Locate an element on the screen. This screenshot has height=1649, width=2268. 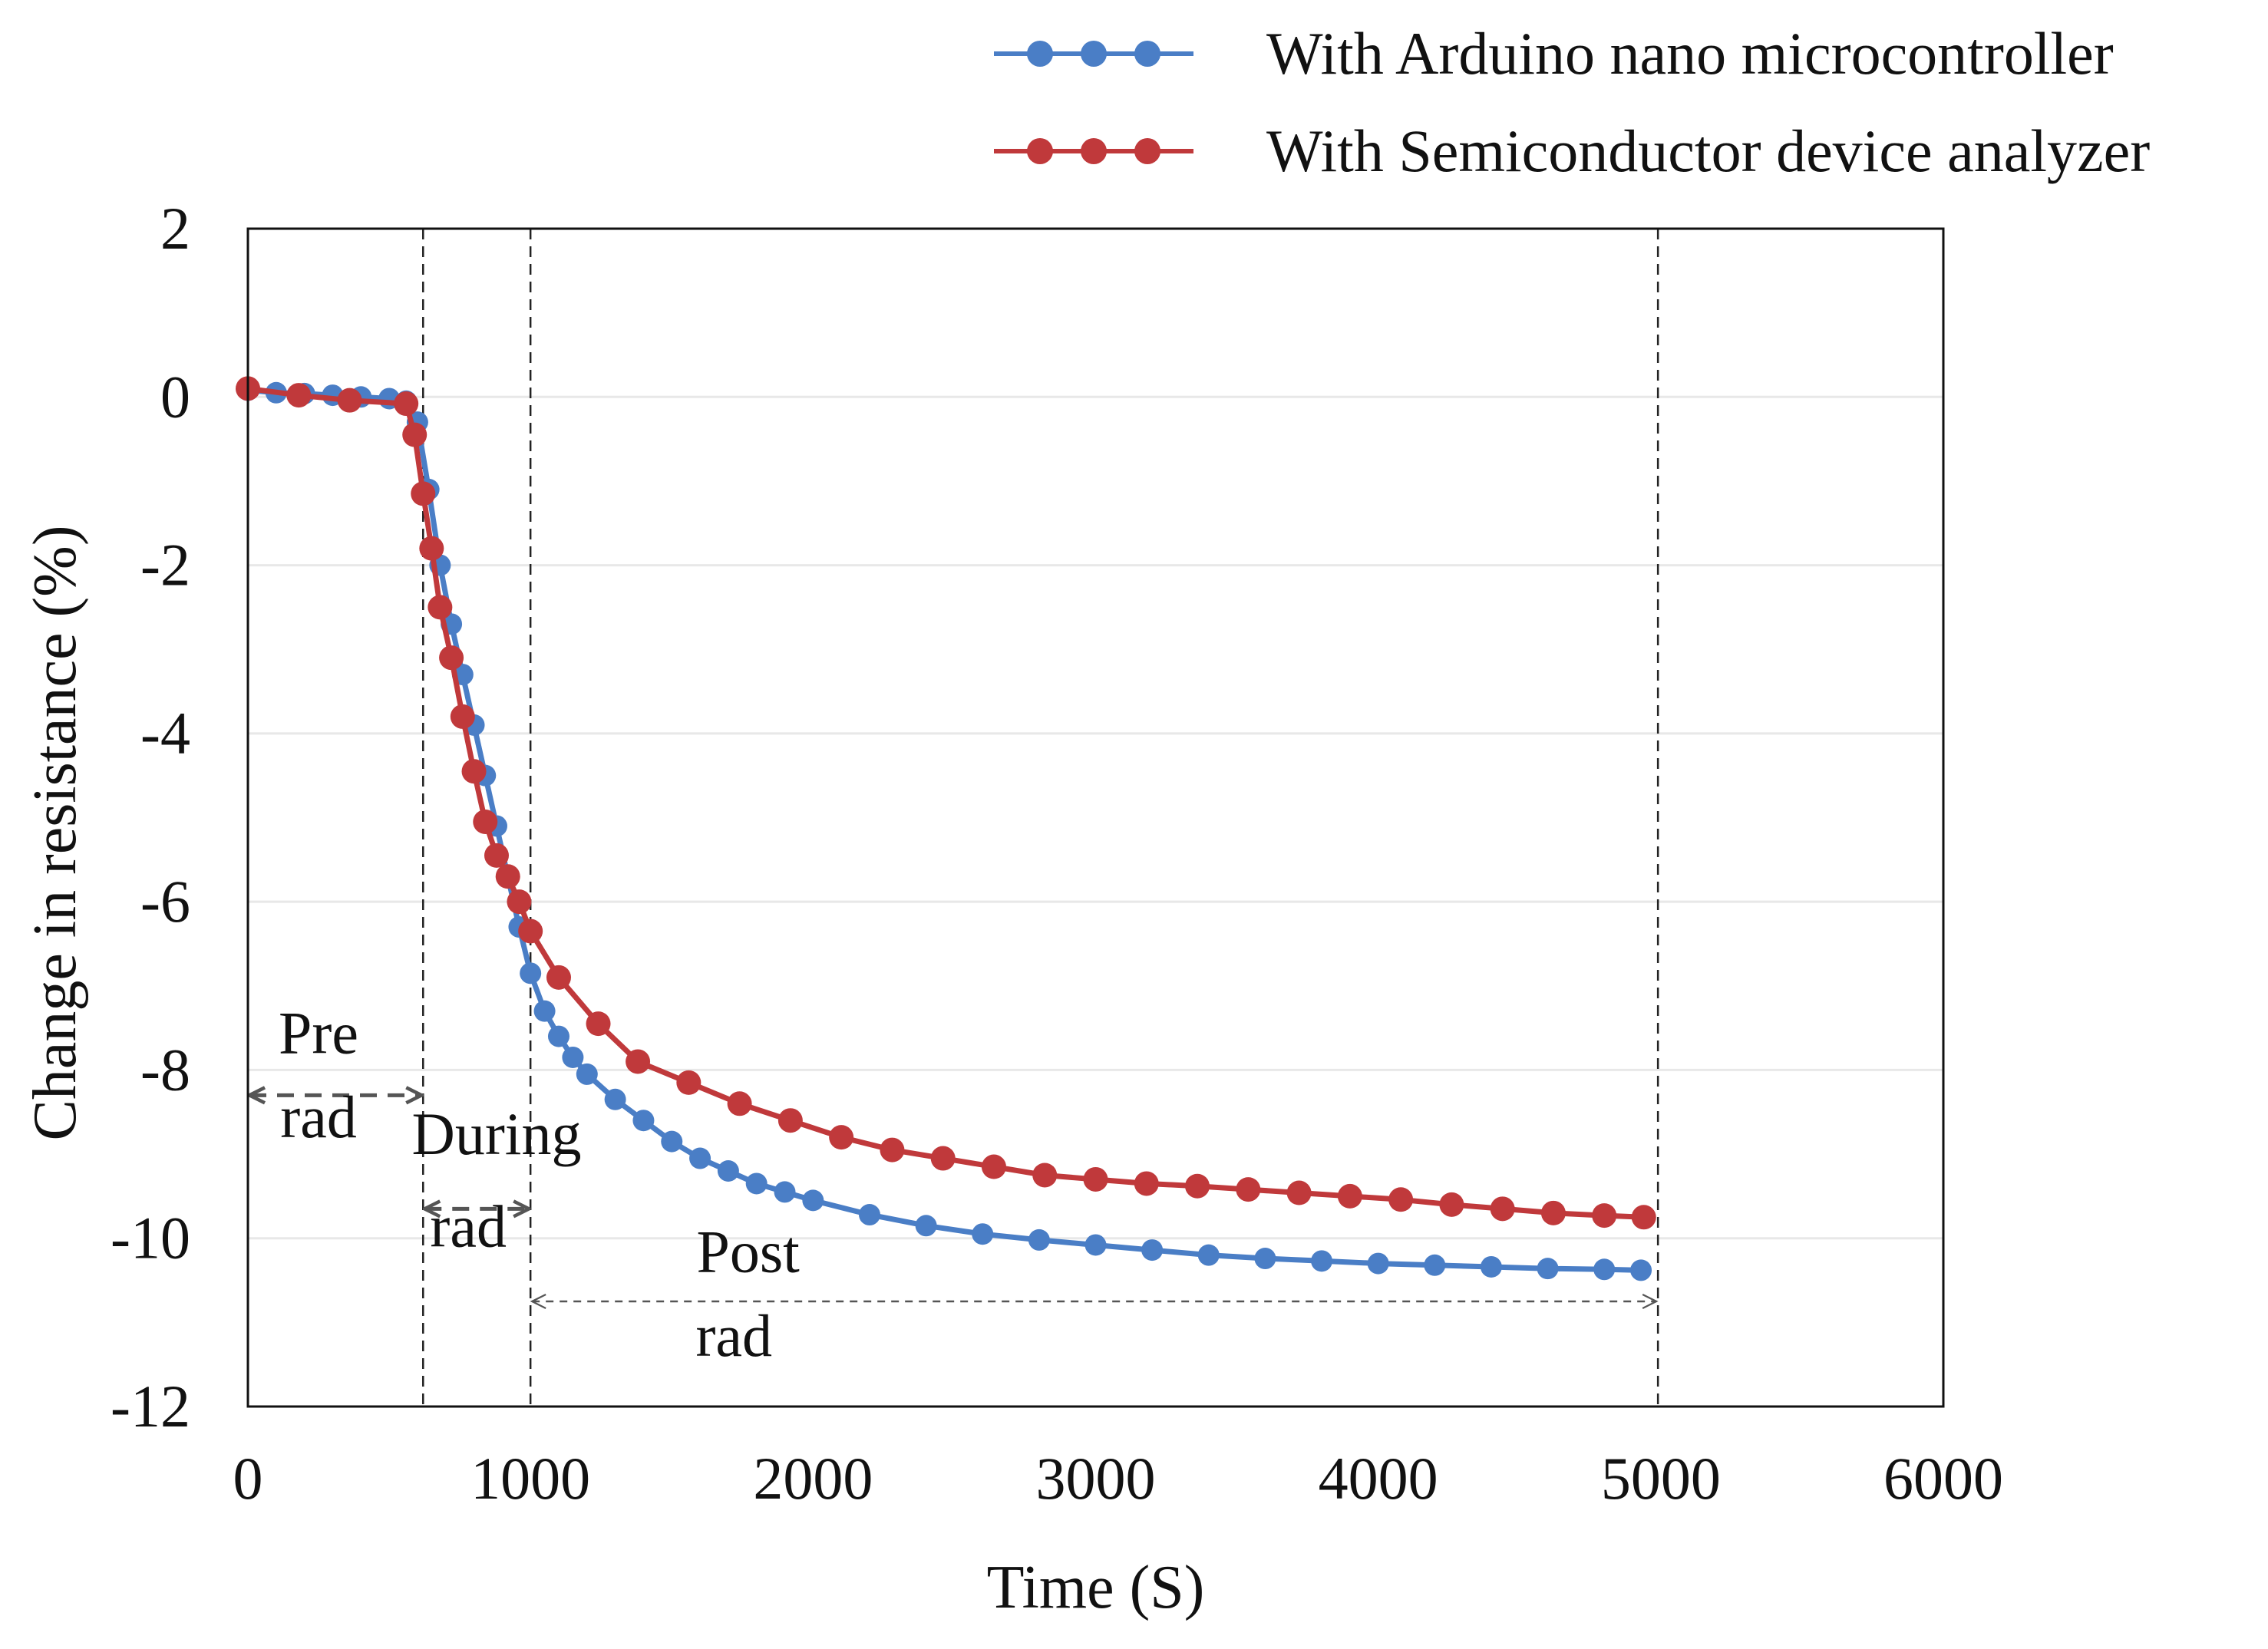
phase-label: Post is located at coordinates (748, 1252).